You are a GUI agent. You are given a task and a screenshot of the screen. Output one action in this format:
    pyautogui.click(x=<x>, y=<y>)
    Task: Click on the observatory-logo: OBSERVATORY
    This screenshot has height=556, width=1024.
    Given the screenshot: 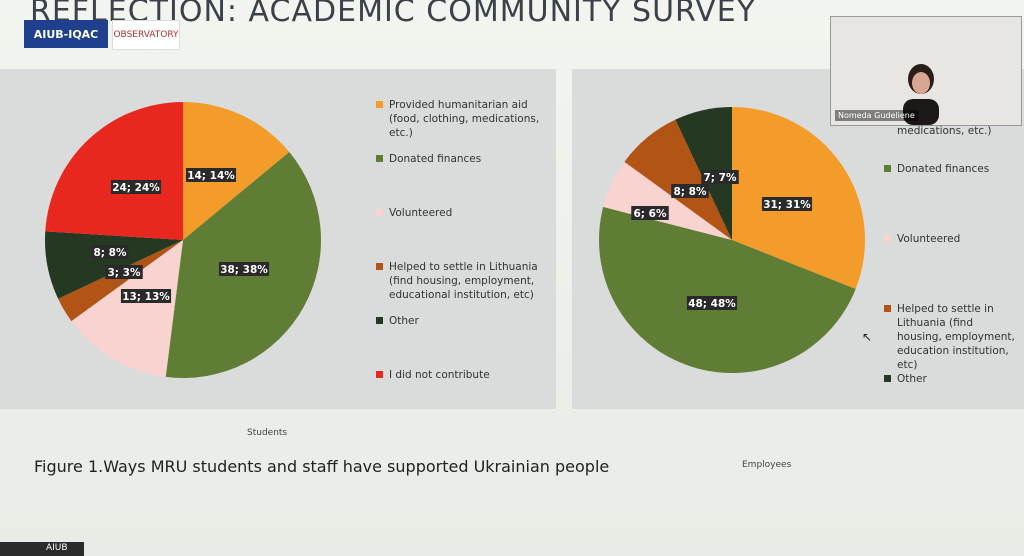 What is the action you would take?
    pyautogui.click(x=146, y=35)
    